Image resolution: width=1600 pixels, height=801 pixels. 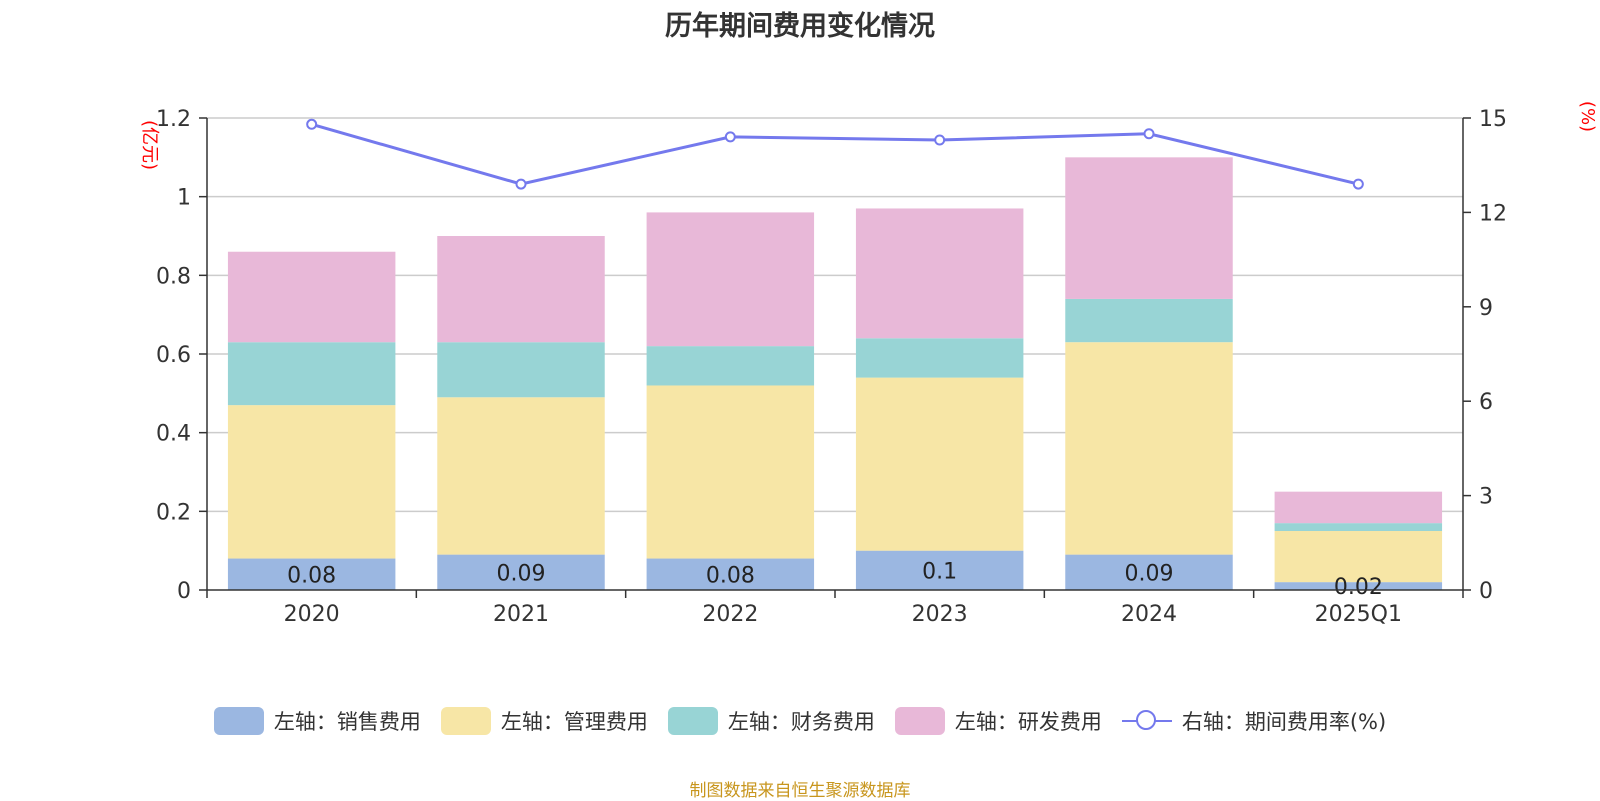 I want to click on x-axis-tick-label: 2021, so click(x=521, y=614).